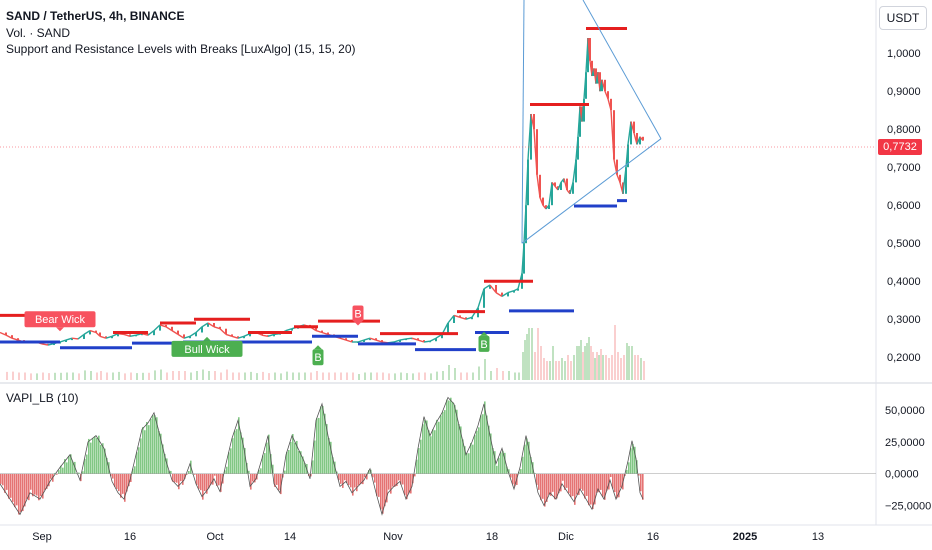 The width and height of the screenshot is (932, 550). I want to click on oscillator-axis: −25,0000 0,0000 25,0000 50,0000, so click(908, 458).